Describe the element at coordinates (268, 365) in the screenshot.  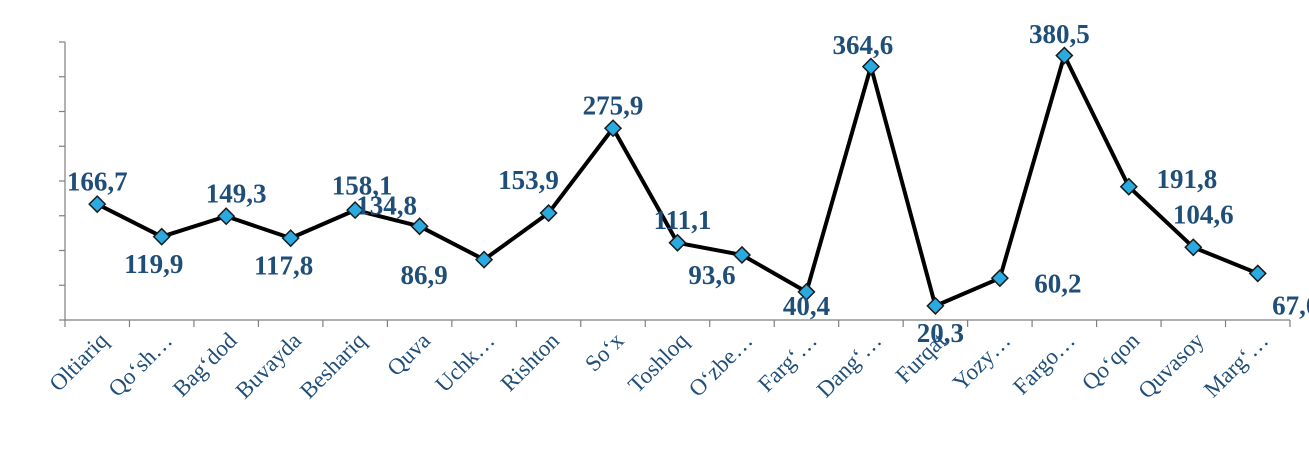
I see `category-label: Buvayda` at that location.